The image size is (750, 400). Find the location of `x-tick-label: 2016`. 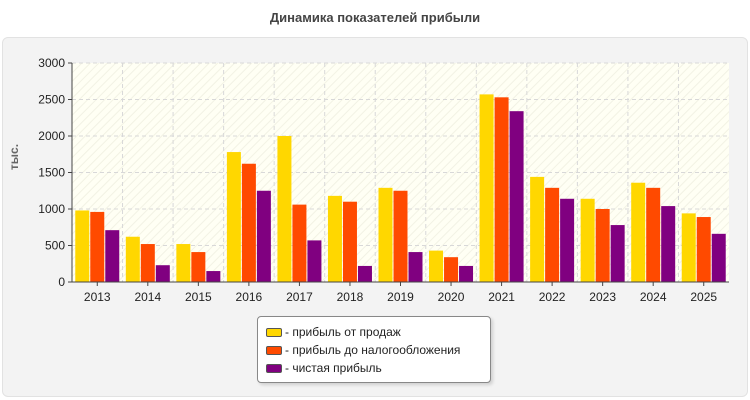

x-tick-label: 2016 is located at coordinates (249, 297).